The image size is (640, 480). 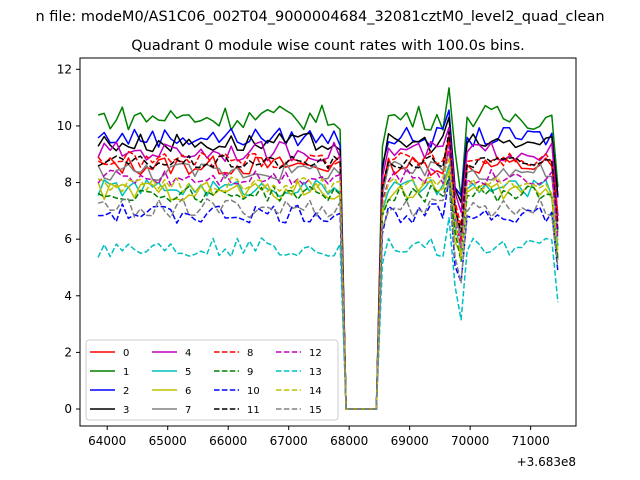 What do you see at coordinates (531, 441) in the screenshot?
I see `x-tick-label: 71000` at bounding box center [531, 441].